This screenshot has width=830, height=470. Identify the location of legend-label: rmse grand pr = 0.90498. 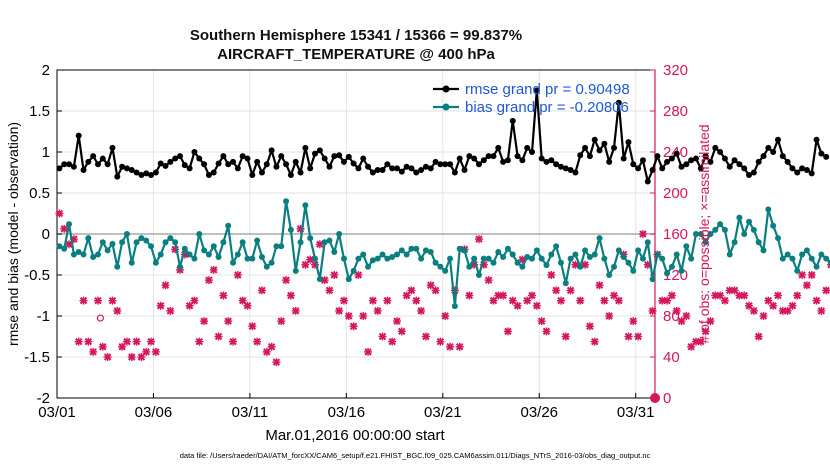
(547, 89).